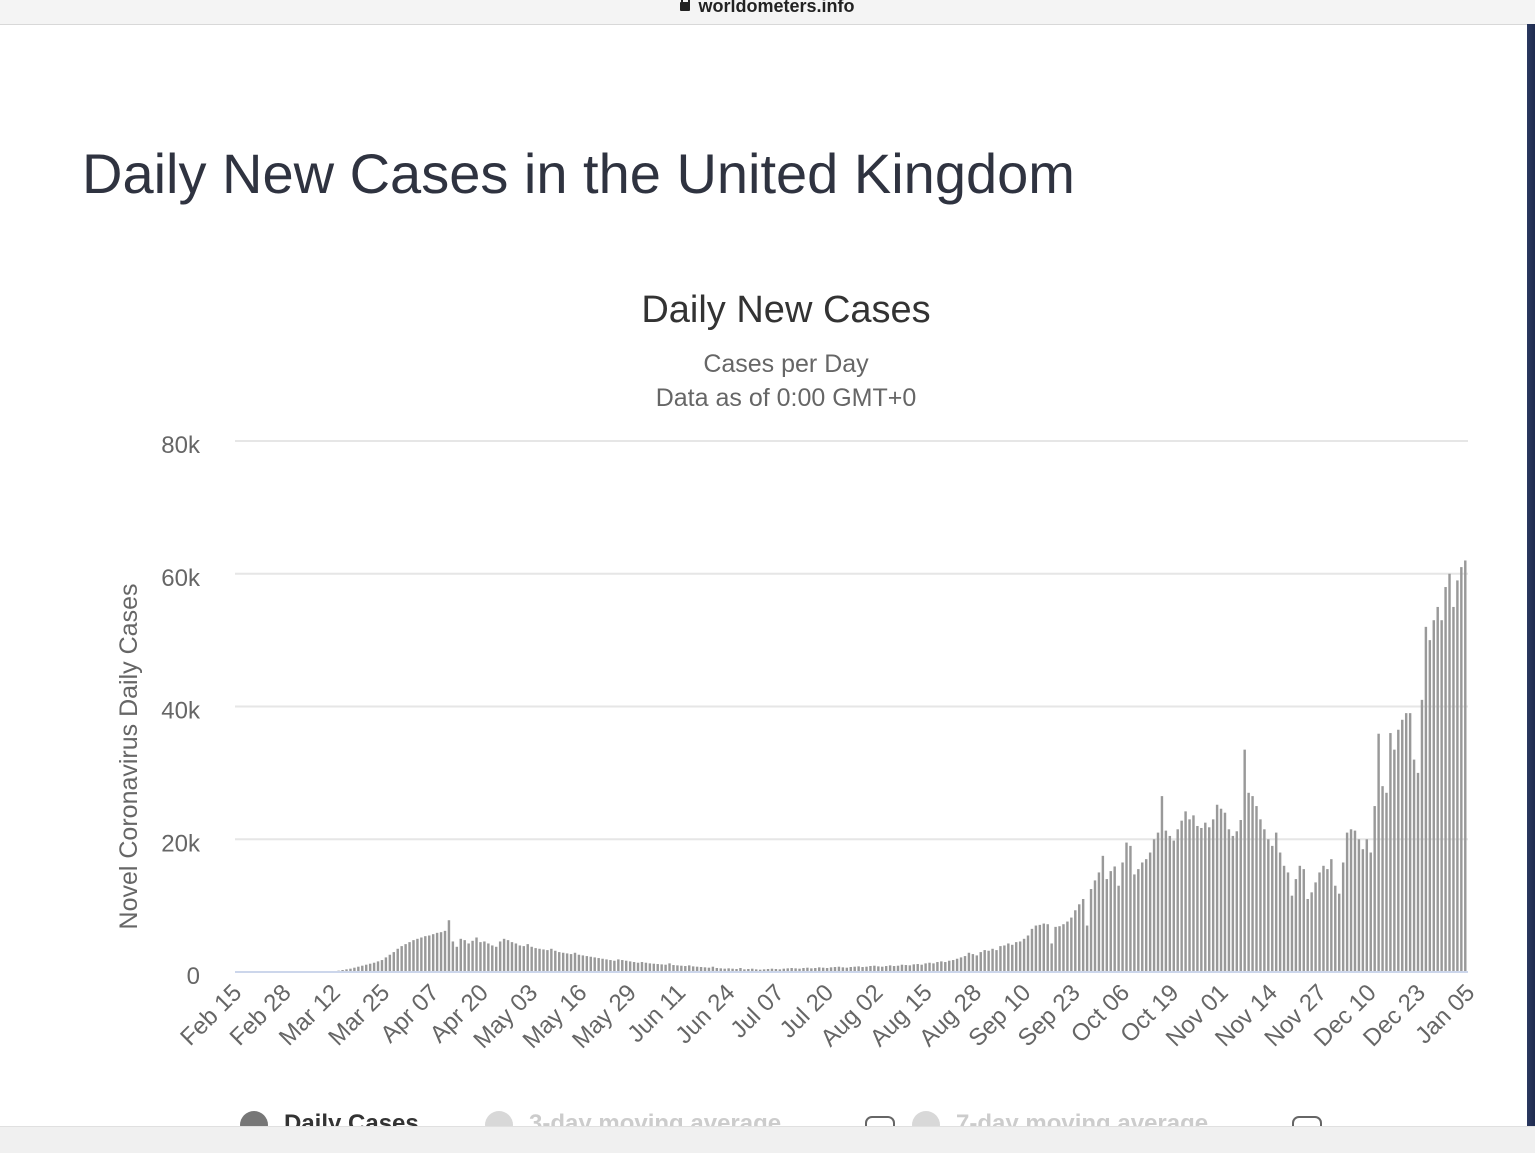 Image resolution: width=1535 pixels, height=1153 pixels. Describe the element at coordinates (757, 1011) in the screenshot. I see `x-tick-label: Jul 07` at that location.